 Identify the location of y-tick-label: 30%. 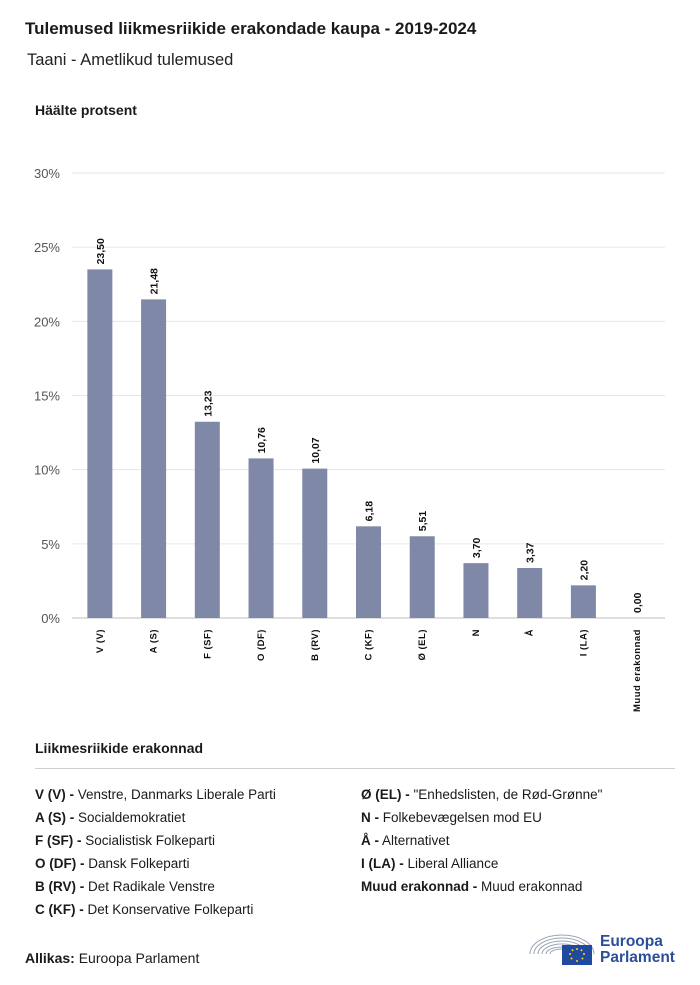
(47, 173).